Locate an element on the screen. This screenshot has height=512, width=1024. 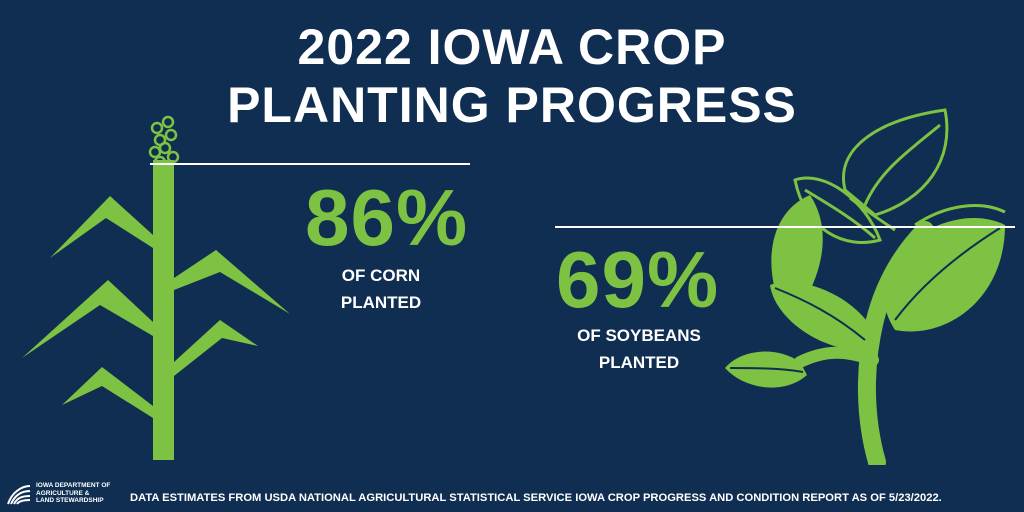
title-line-2: PLANTING PROGRESS is located at coordinates (512, 105).